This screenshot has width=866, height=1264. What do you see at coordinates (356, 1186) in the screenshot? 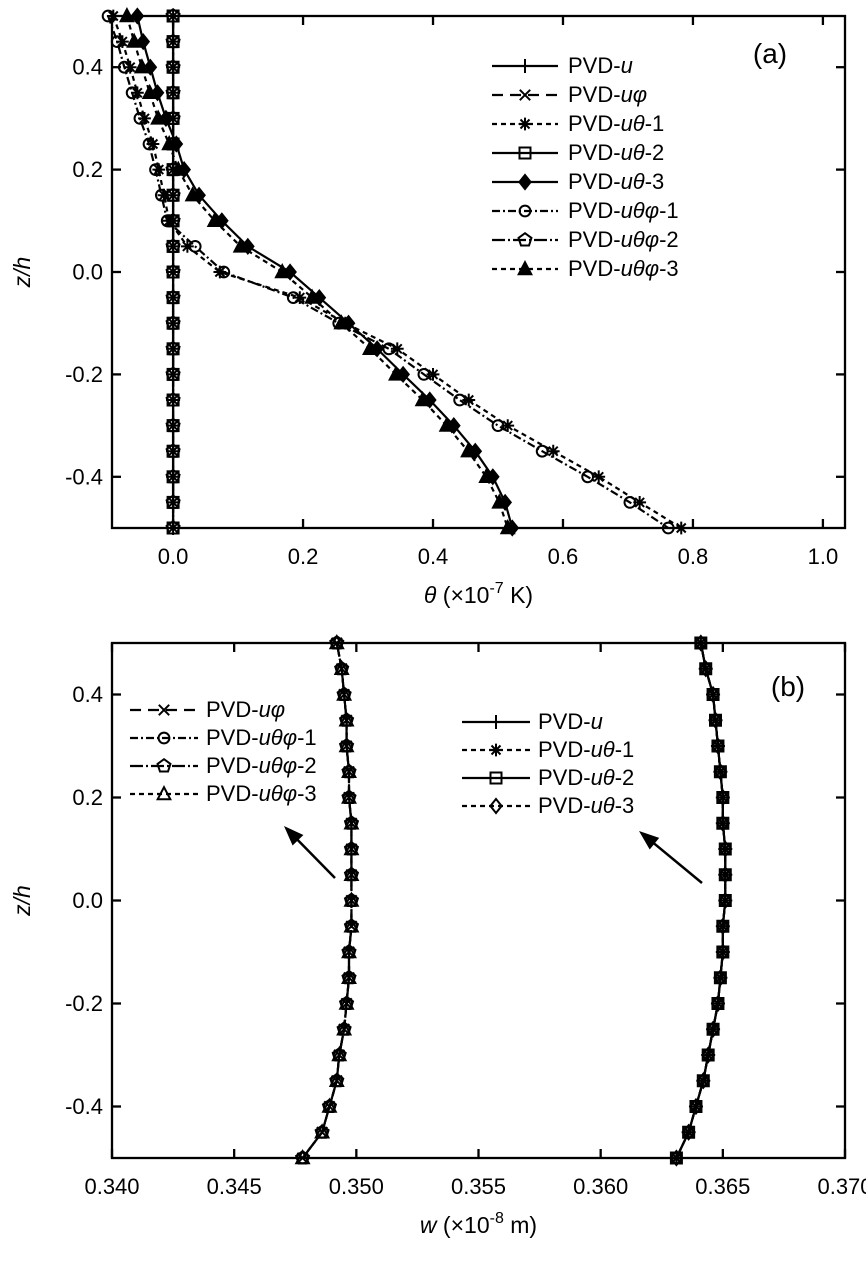
I see `x-tick-label: 0.350` at bounding box center [356, 1186].